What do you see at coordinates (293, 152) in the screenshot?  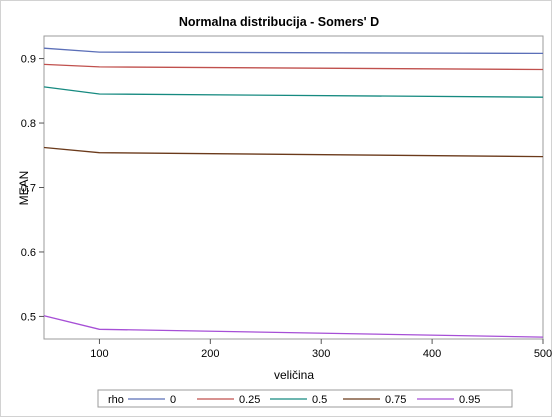 I see `series-line-rho-0.75` at bounding box center [293, 152].